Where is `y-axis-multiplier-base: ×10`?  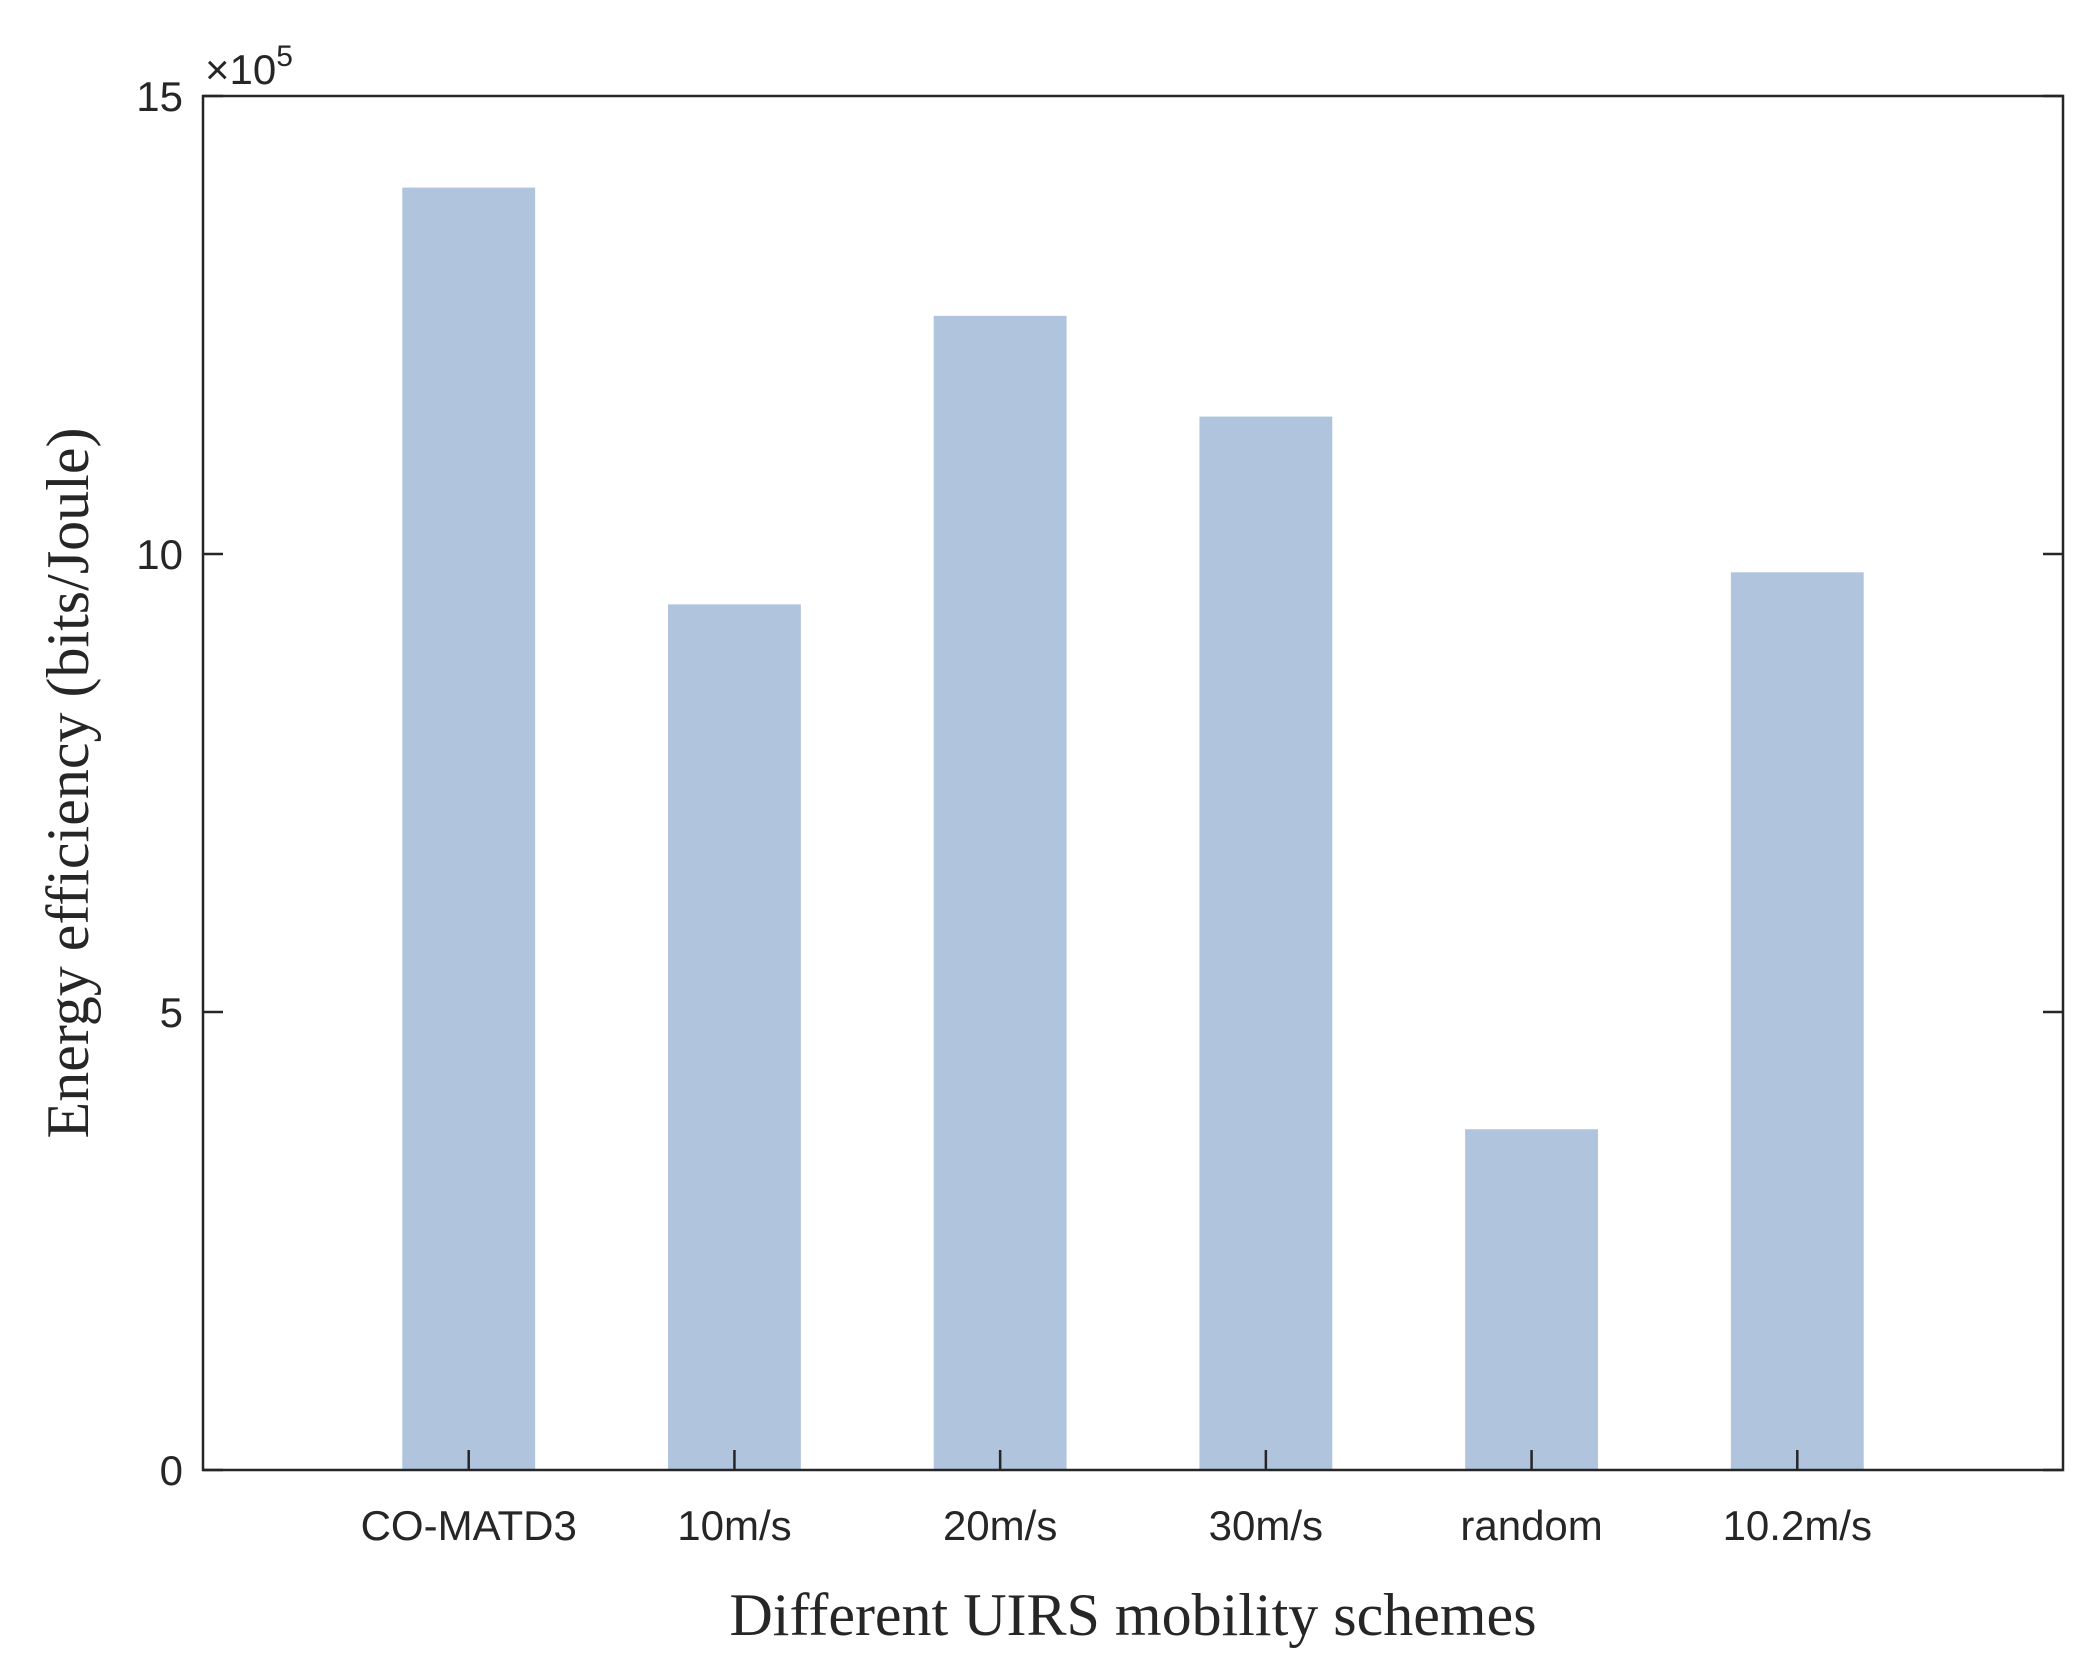 y-axis-multiplier-base: ×10 is located at coordinates (240, 69).